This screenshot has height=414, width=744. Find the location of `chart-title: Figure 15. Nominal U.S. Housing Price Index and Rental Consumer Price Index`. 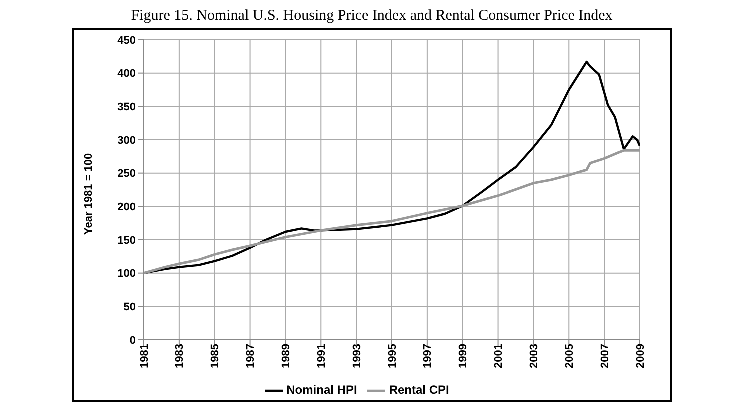

chart-title: Figure 15. Nominal U.S. Housing Price Index and Rental Consumer Price Index is located at coordinates (372, 17).